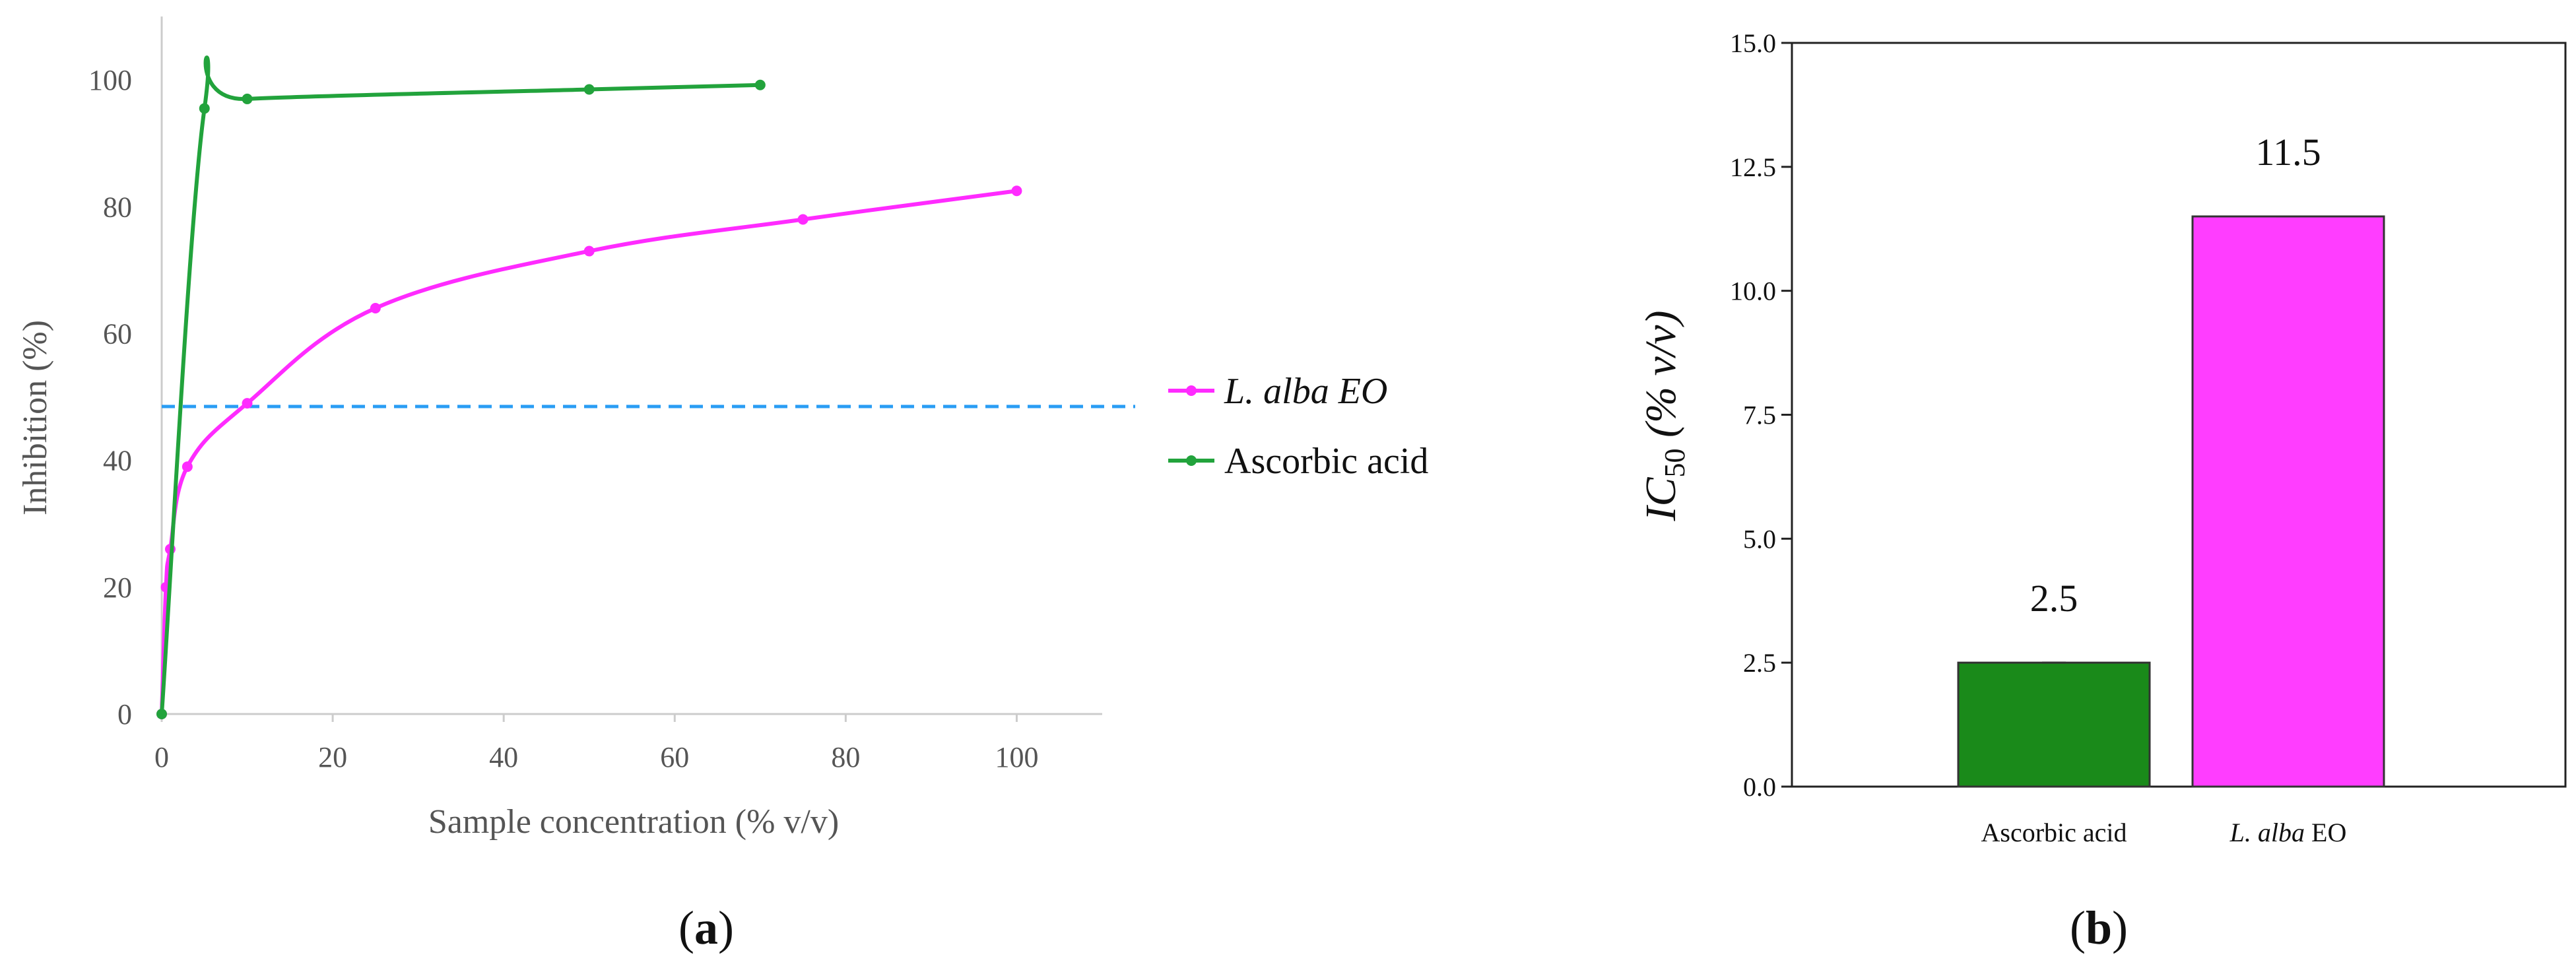 The image size is (2576, 976). I want to click on chart-a-x-tick-label: 60, so click(674, 757).